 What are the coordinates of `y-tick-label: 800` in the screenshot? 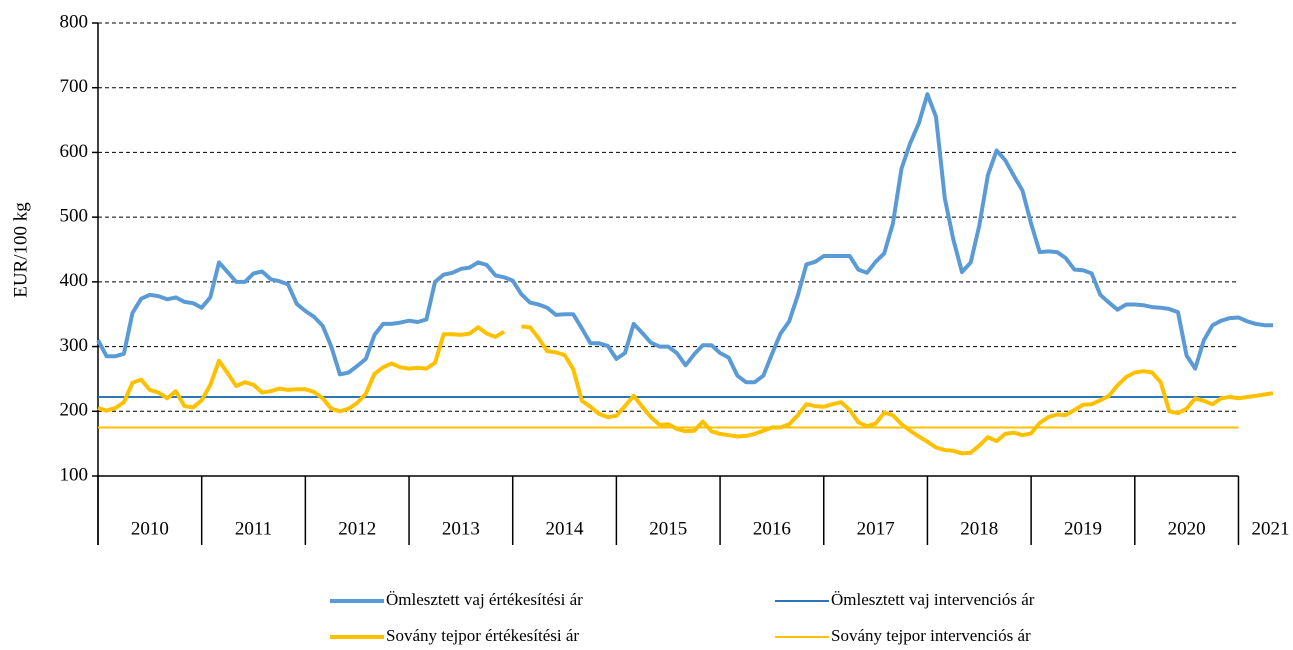 It's located at (74, 21).